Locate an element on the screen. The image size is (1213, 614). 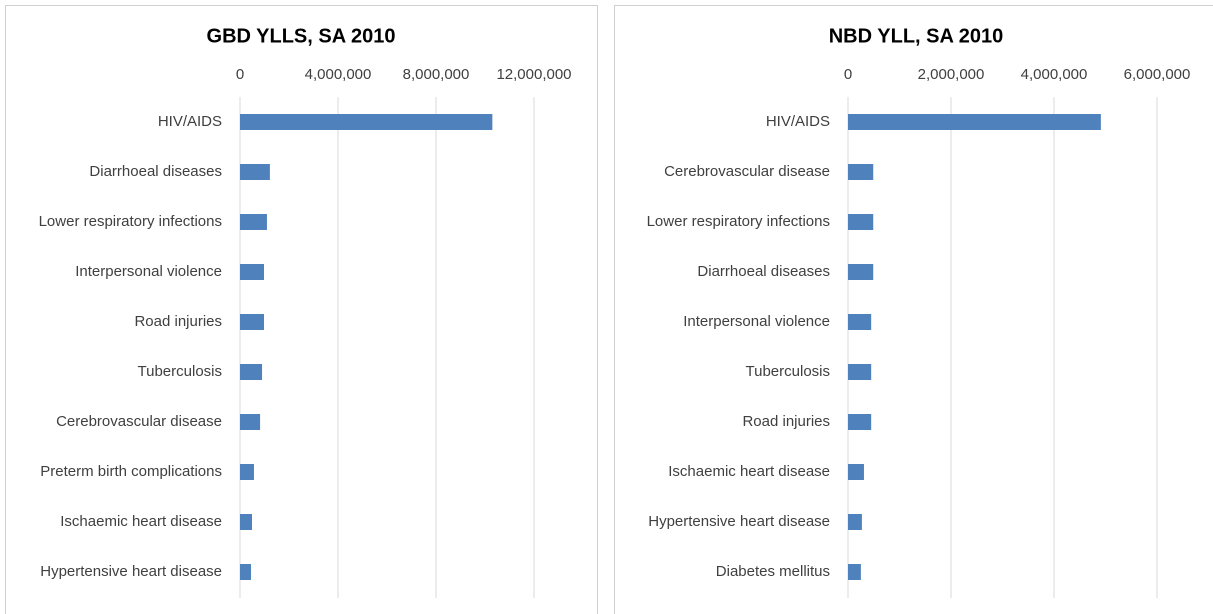
x-tick-label: 6,000,000 is located at coordinates (1157, 74).